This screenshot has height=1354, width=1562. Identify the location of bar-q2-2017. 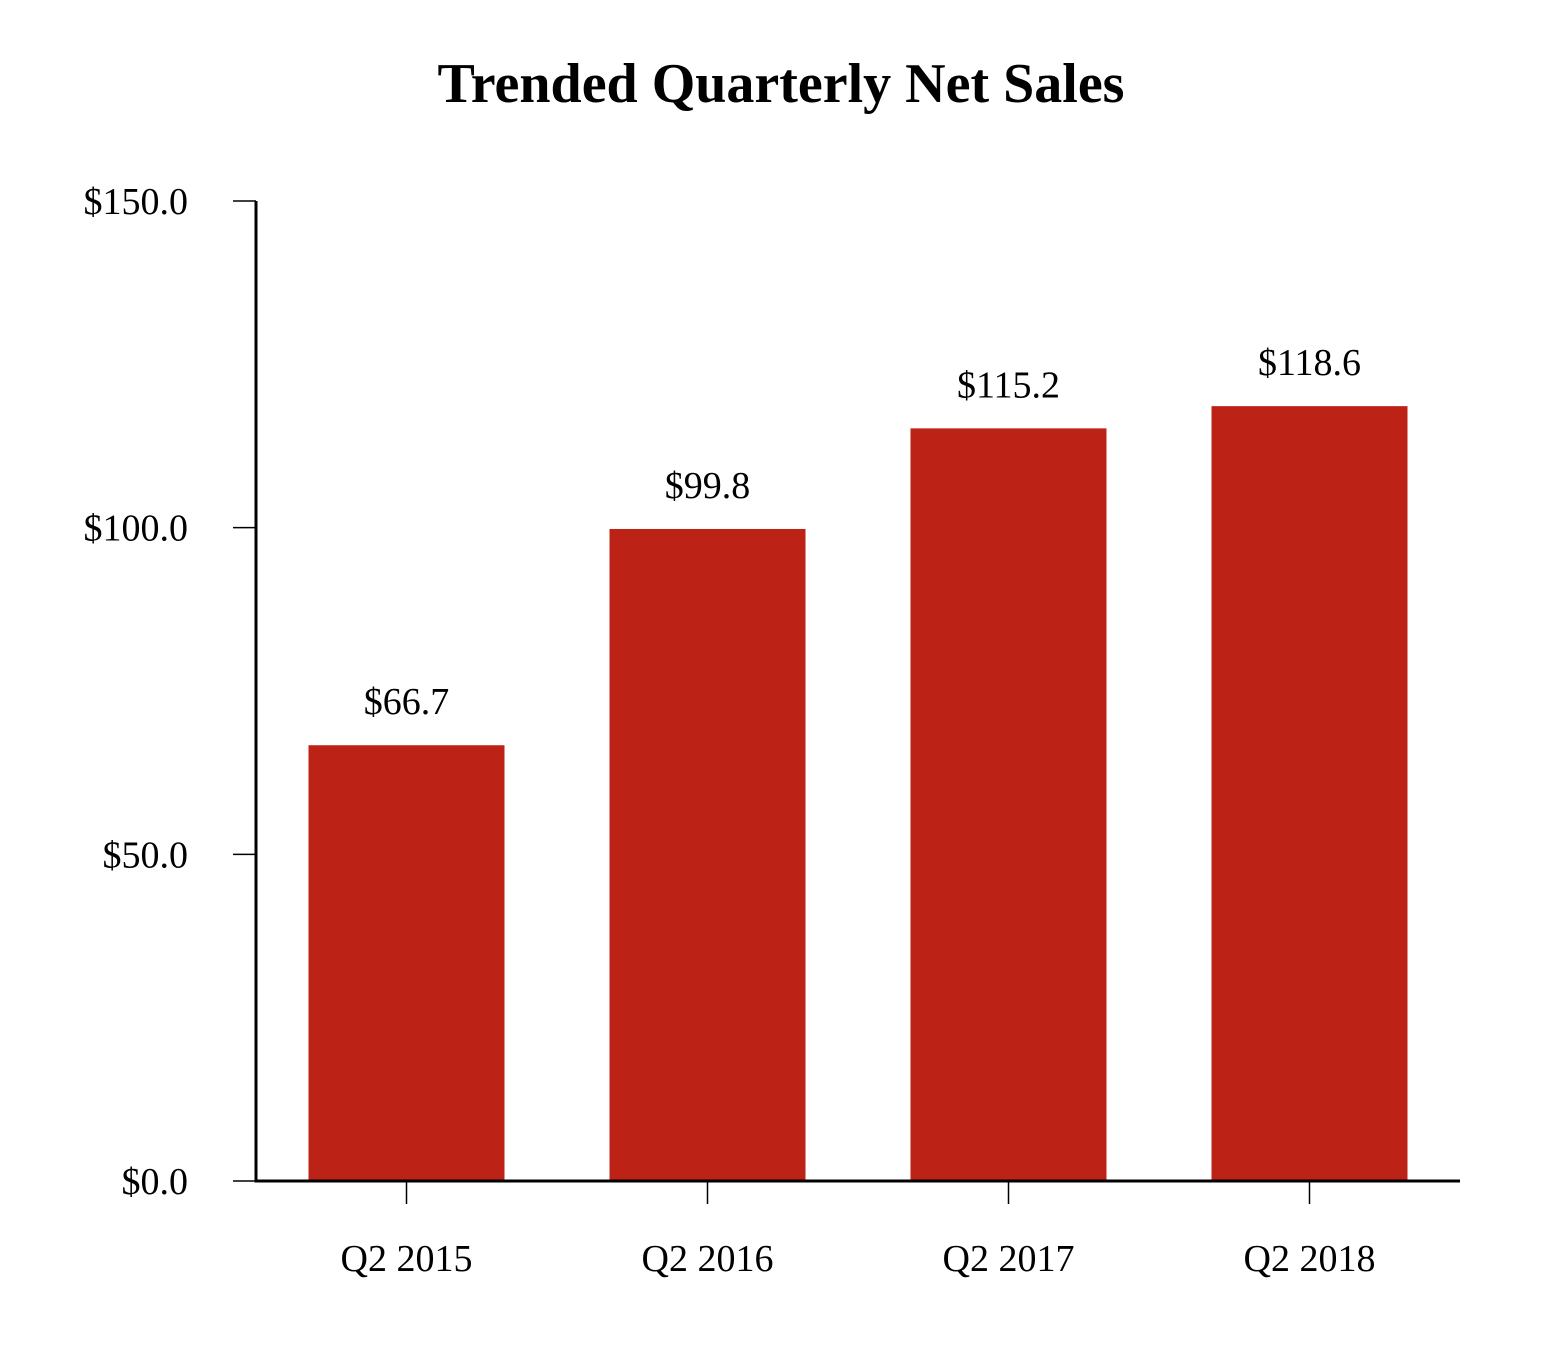
(1008, 804).